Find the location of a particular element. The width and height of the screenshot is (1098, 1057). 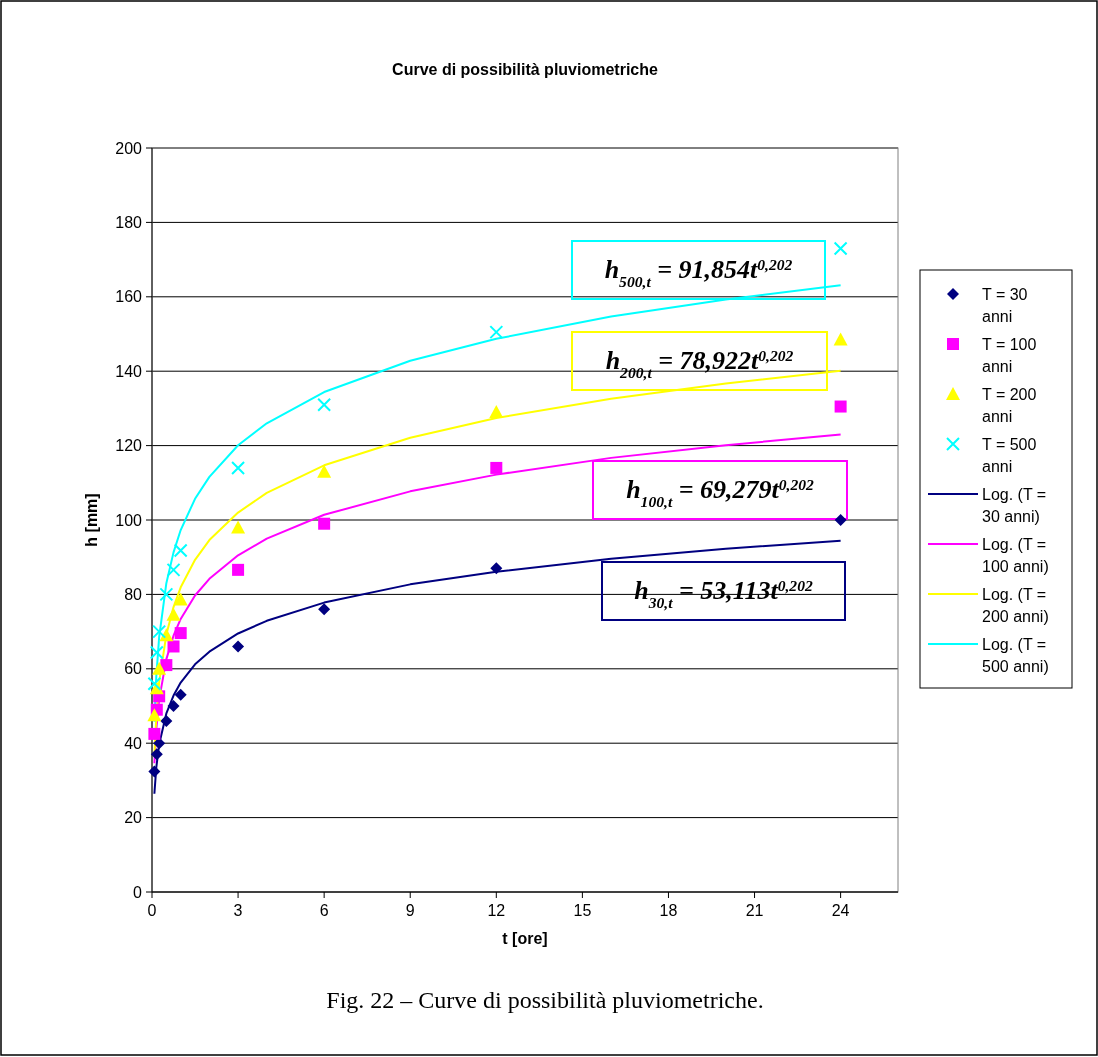

legend-label: Log. (T = 500 anni) is located at coordinates (1015, 655).